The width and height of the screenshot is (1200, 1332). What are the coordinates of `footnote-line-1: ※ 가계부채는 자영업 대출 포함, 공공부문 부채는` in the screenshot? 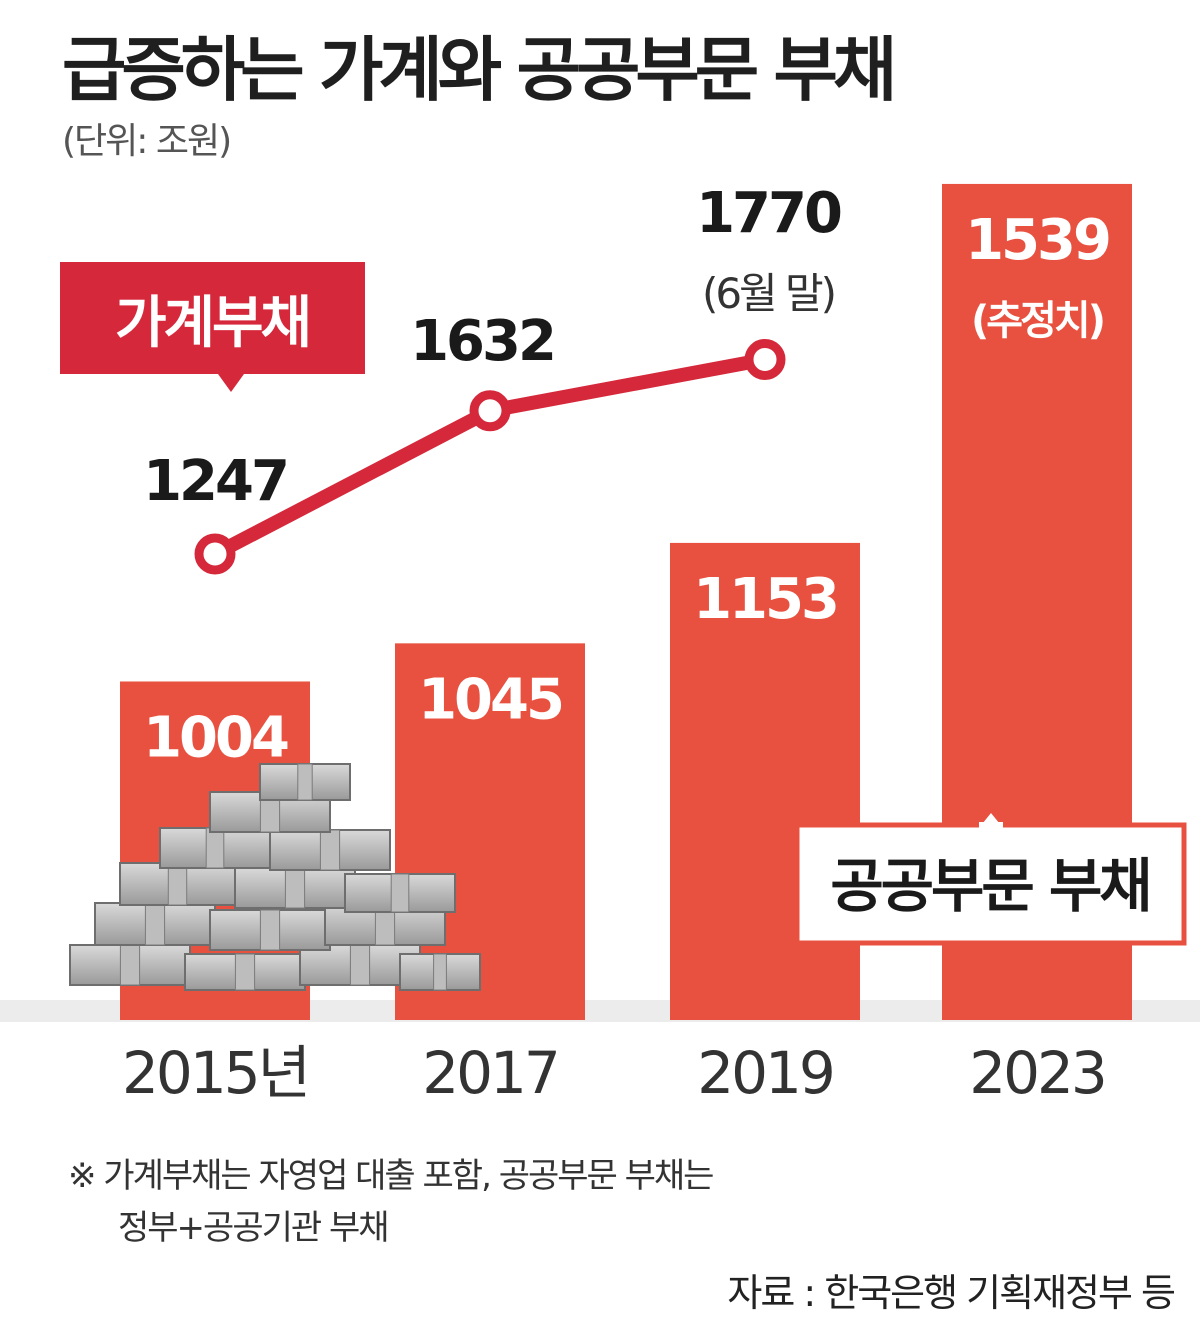 It's located at (391, 1176).